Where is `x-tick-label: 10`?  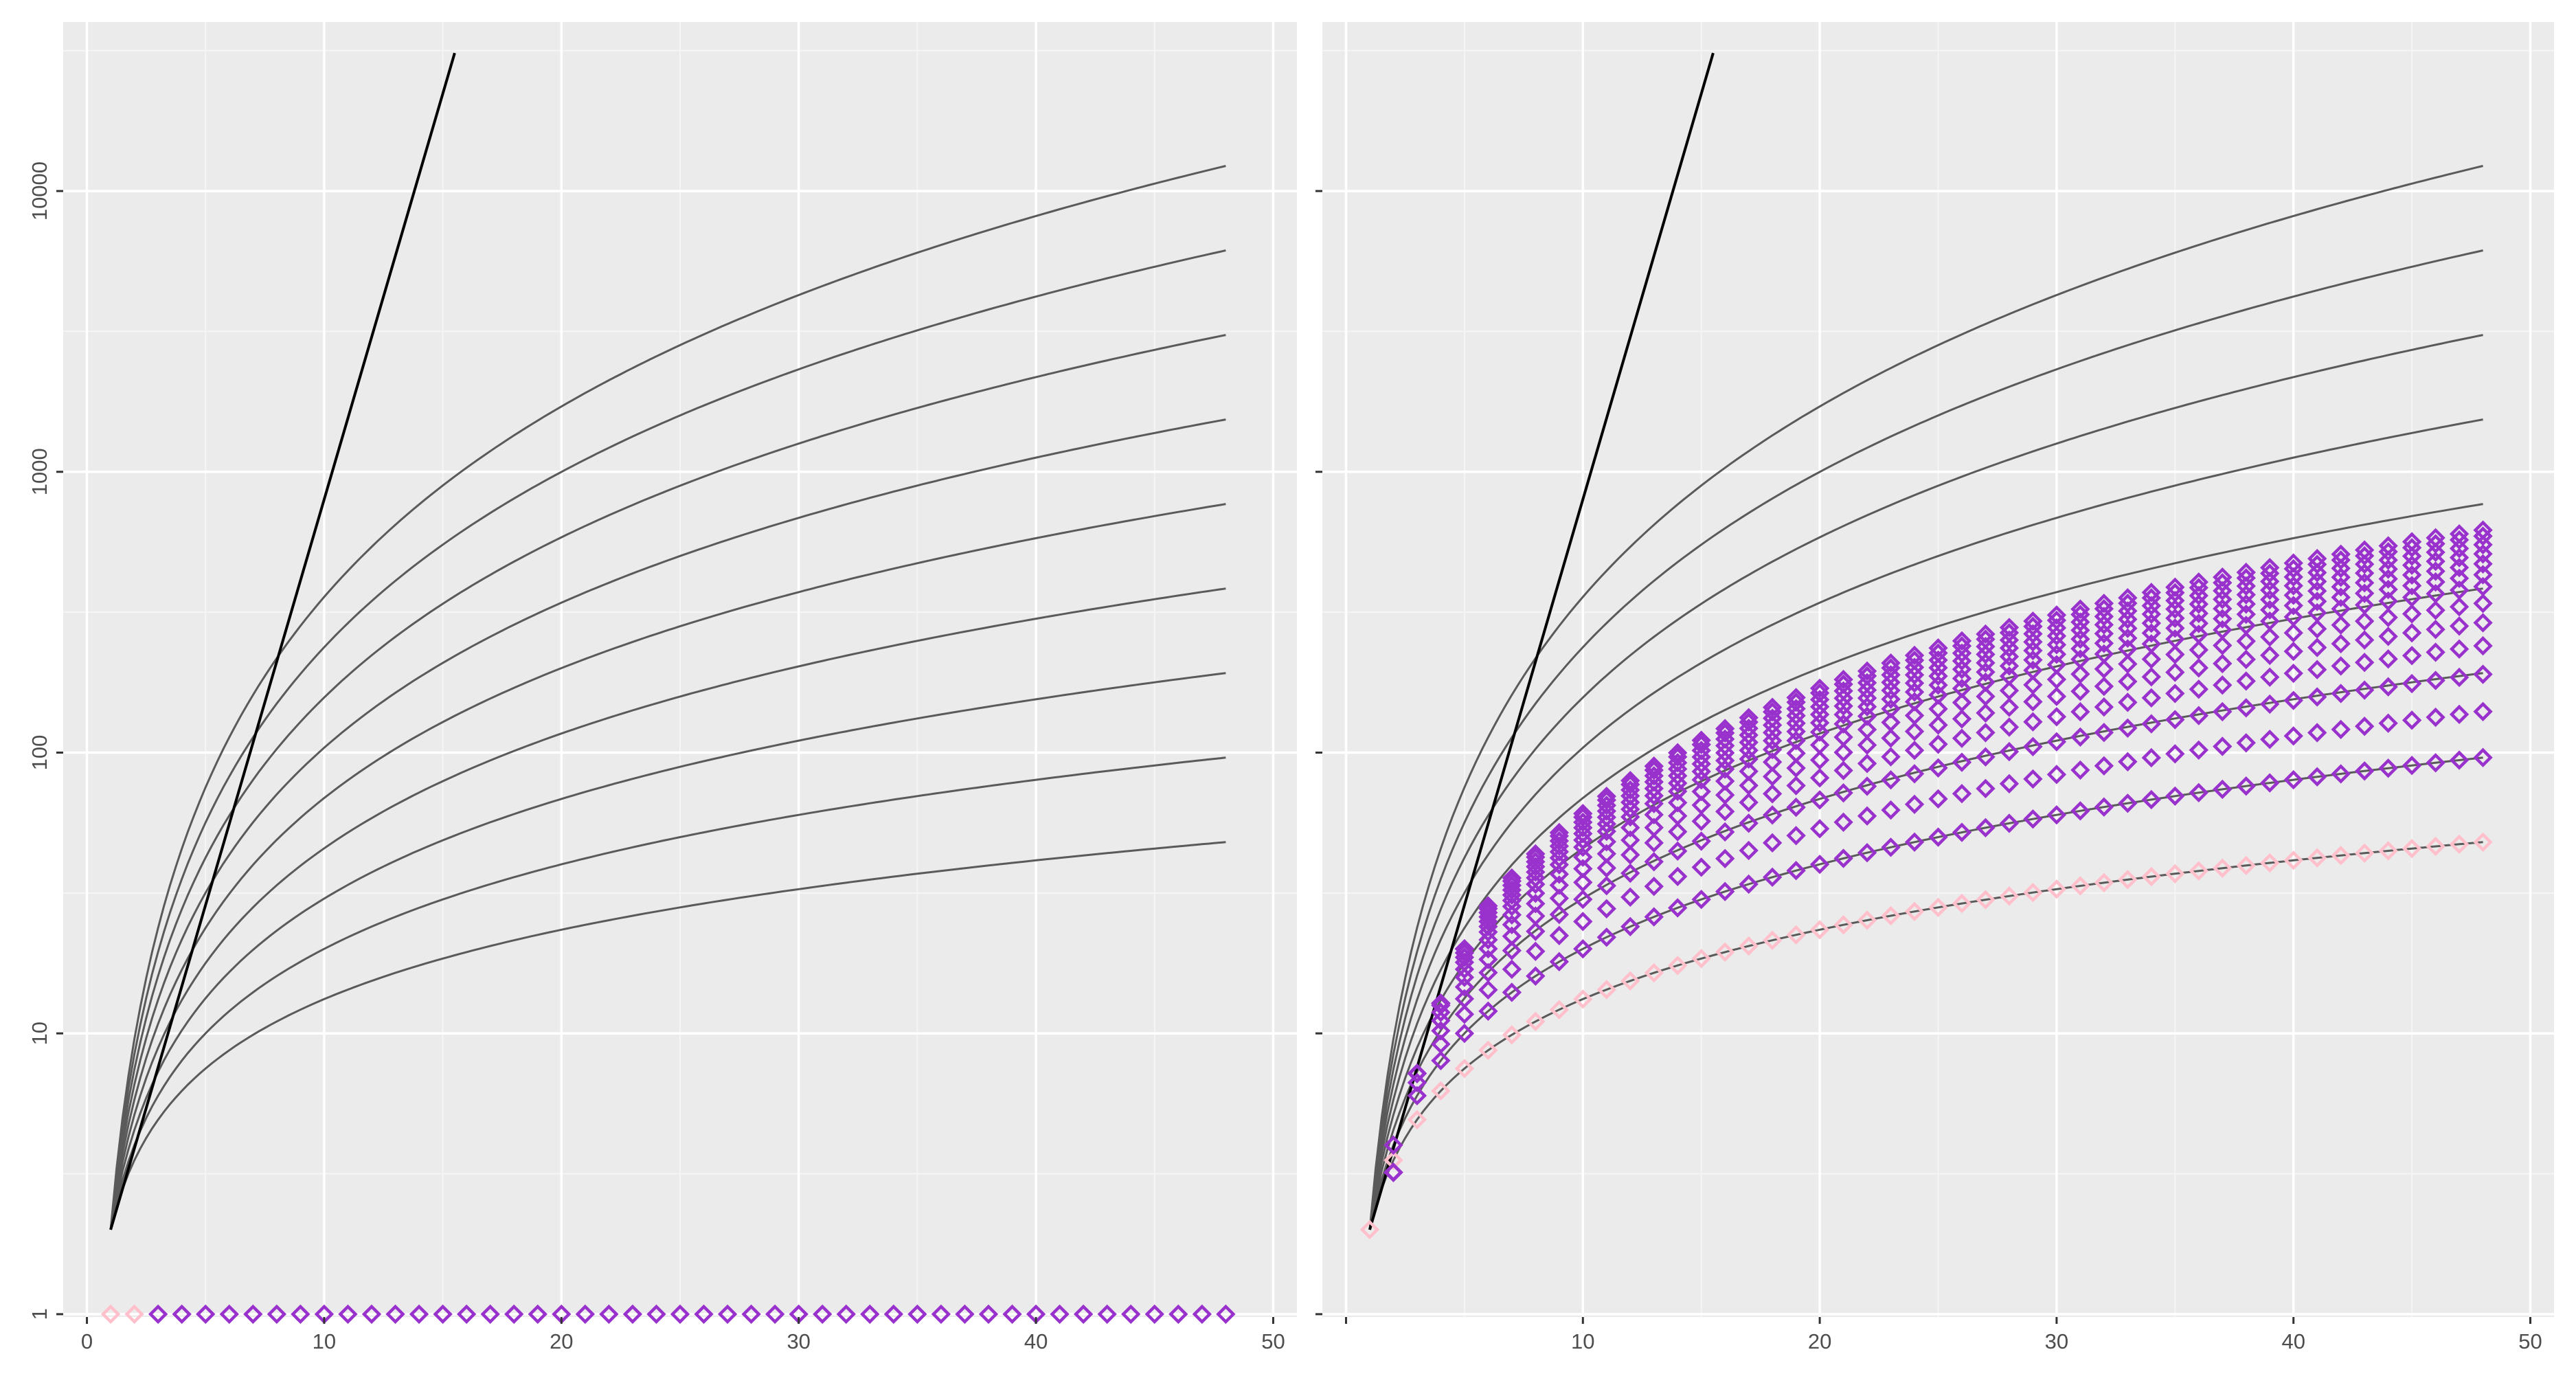 x-tick-label: 10 is located at coordinates (1582, 1341).